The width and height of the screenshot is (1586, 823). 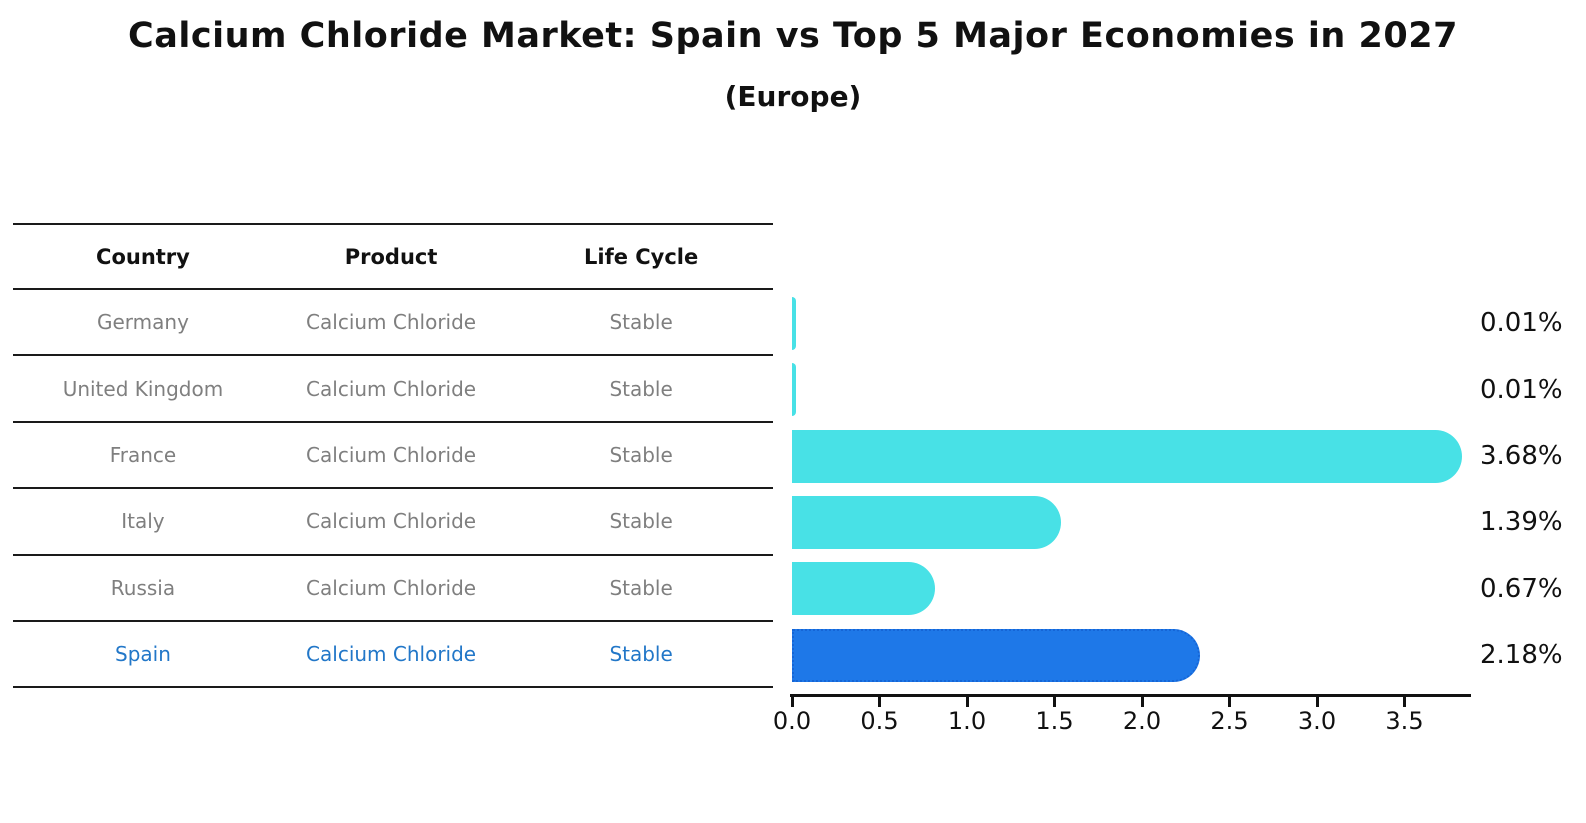 What do you see at coordinates (794, 390) in the screenshot?
I see `bar-united-kingdom` at bounding box center [794, 390].